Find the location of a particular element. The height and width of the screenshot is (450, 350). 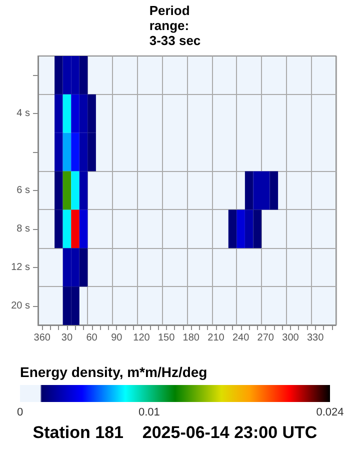

color-bar-label: 0 is located at coordinates (20, 412).